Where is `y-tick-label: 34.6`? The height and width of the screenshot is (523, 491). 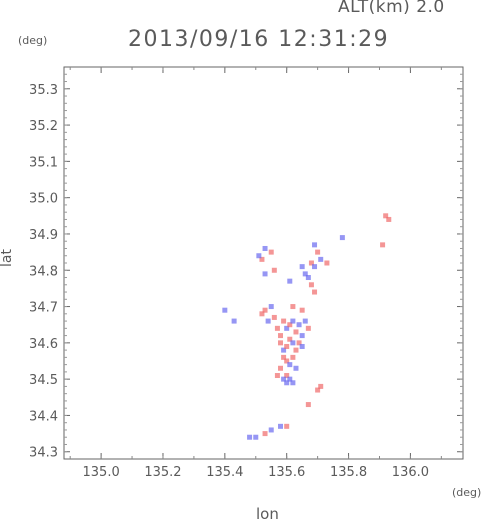
y-tick-label: 34.6 is located at coordinates (43, 344).